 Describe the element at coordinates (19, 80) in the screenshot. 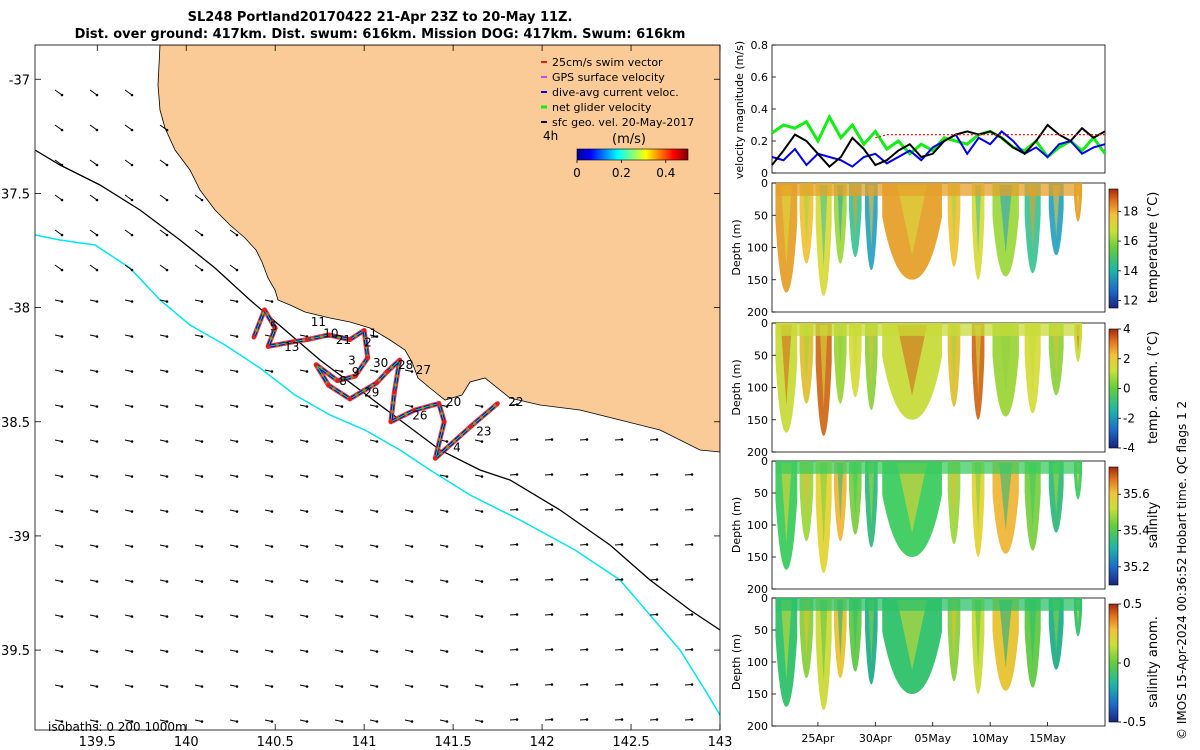

I see `y-tick-label: -37` at that location.